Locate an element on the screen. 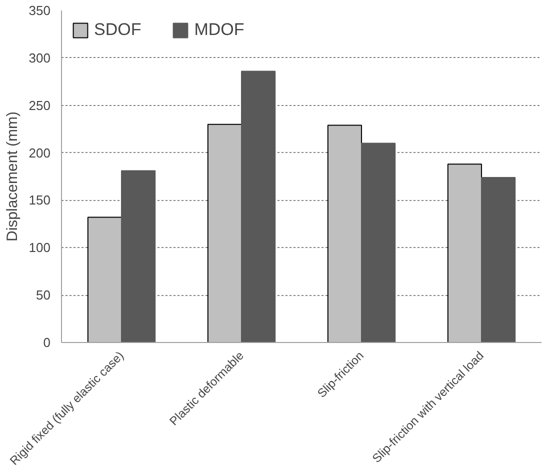  y-tick-label: 0 is located at coordinates (47, 342).